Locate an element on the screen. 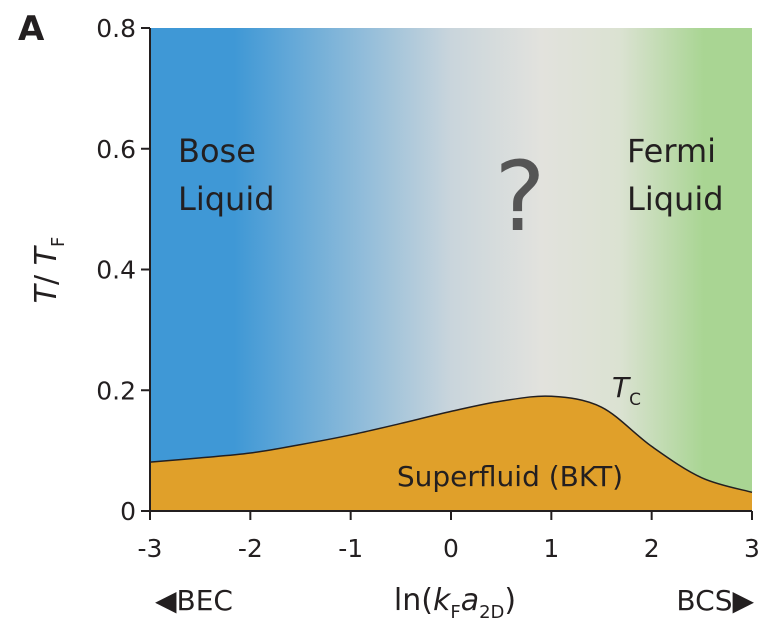 The width and height of the screenshot is (775, 627). label-part: a is located at coordinates (470, 600).